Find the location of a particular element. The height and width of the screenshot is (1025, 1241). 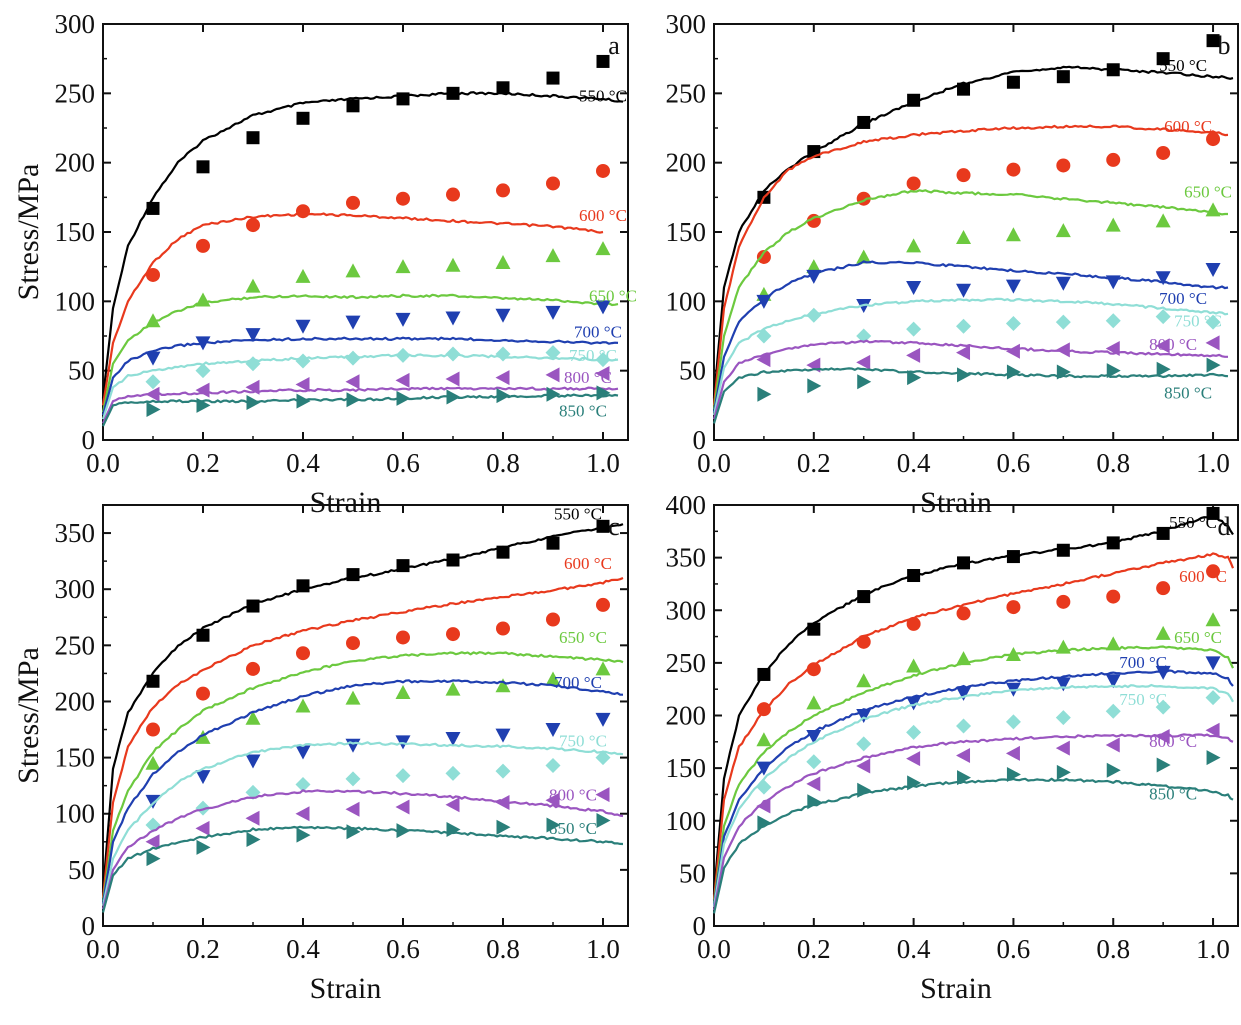

series-800c is located at coordinates (973, 816).